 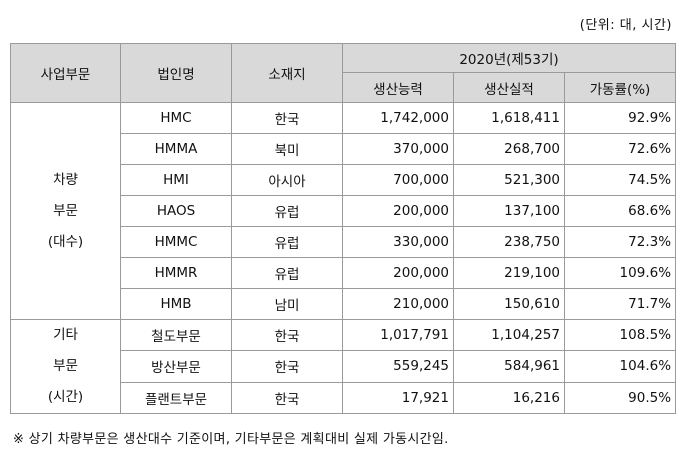 What do you see at coordinates (620, 242) in the screenshot?
I see `utilization-cell: 72.3%` at bounding box center [620, 242].